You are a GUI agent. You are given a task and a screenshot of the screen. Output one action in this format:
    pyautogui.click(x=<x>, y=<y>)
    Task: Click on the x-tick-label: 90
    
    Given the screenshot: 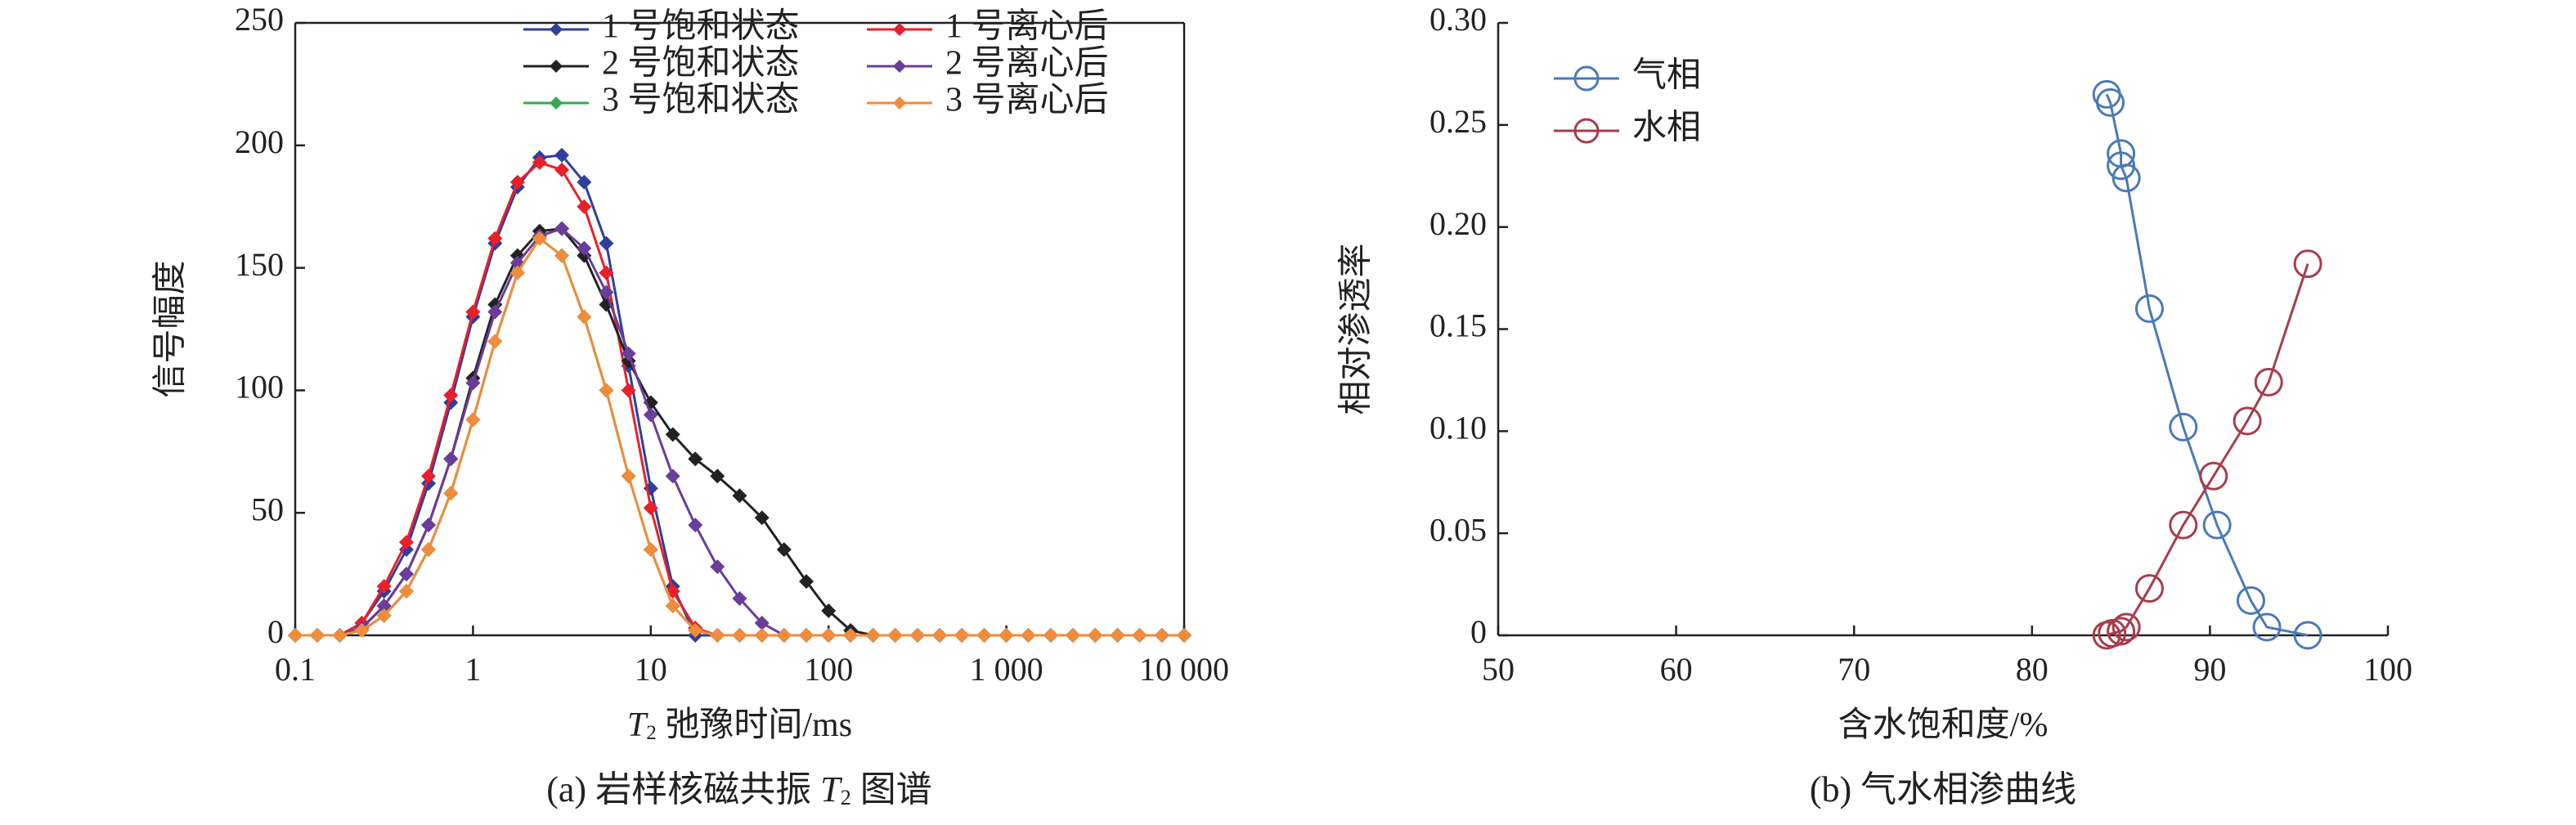 What is the action you would take?
    pyautogui.click(x=2210, y=669)
    